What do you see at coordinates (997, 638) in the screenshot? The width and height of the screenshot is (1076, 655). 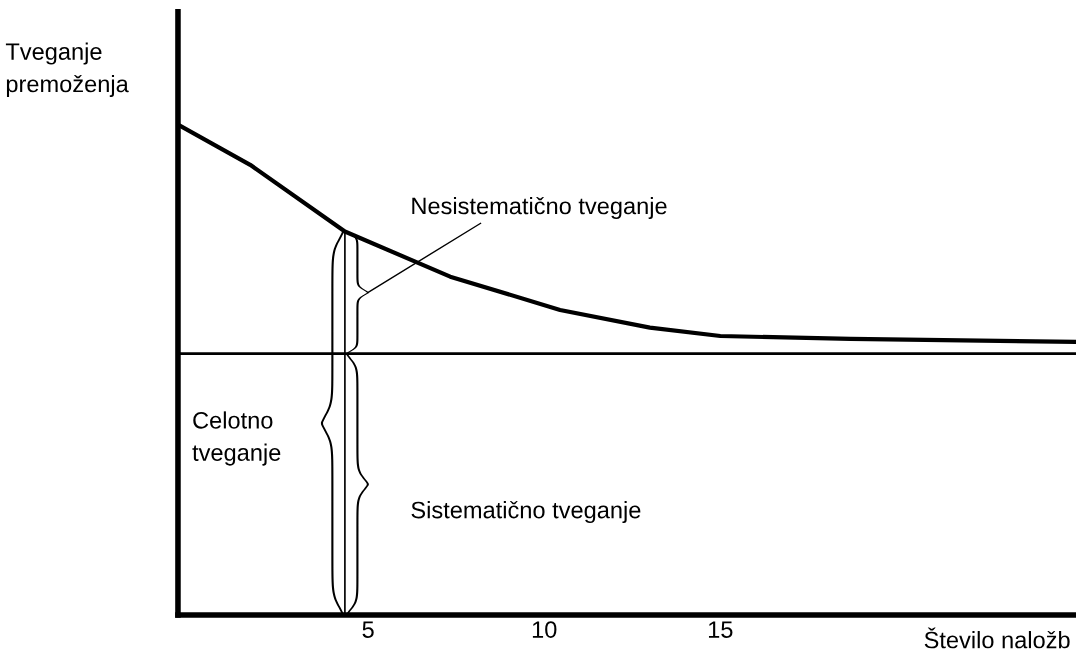 I see `x-axis-title: Število naložb` at bounding box center [997, 638].